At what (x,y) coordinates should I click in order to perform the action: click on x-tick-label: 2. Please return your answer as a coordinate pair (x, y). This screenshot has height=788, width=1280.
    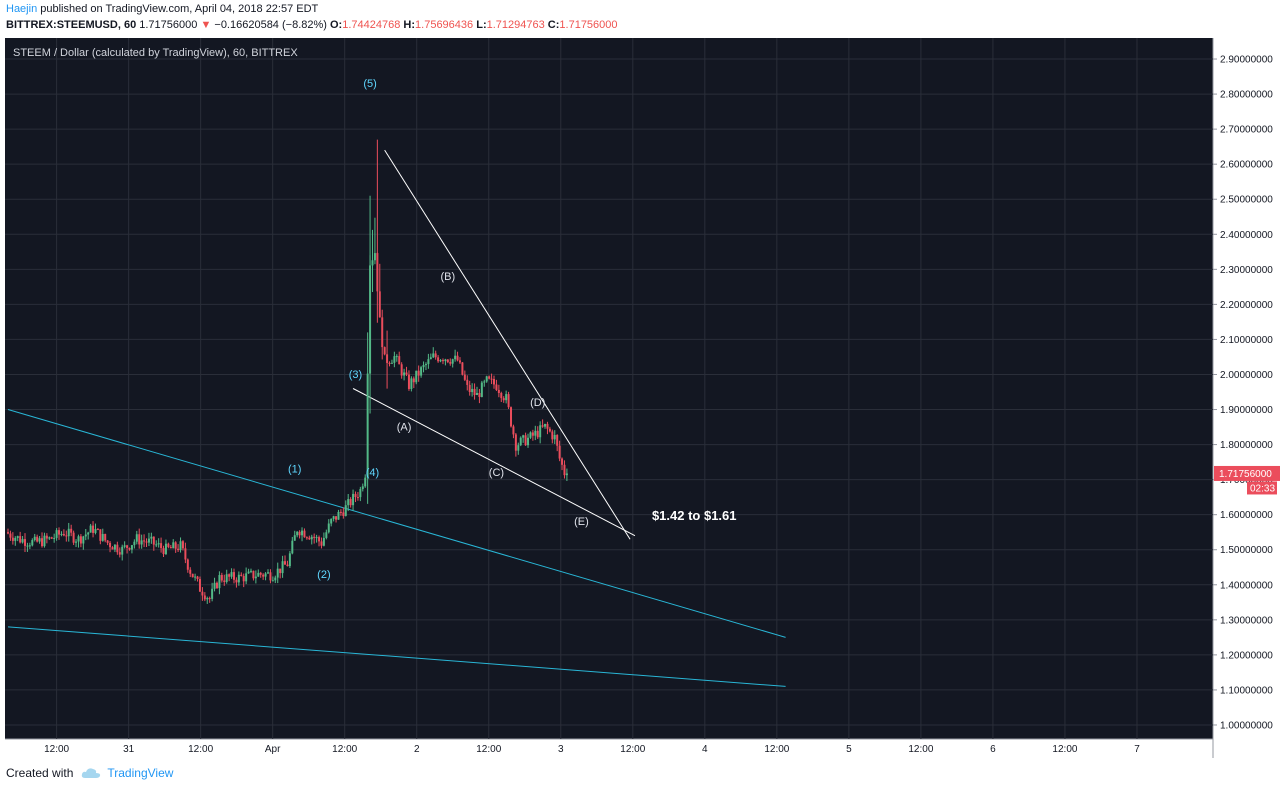
    Looking at the image, I should click on (417, 749).